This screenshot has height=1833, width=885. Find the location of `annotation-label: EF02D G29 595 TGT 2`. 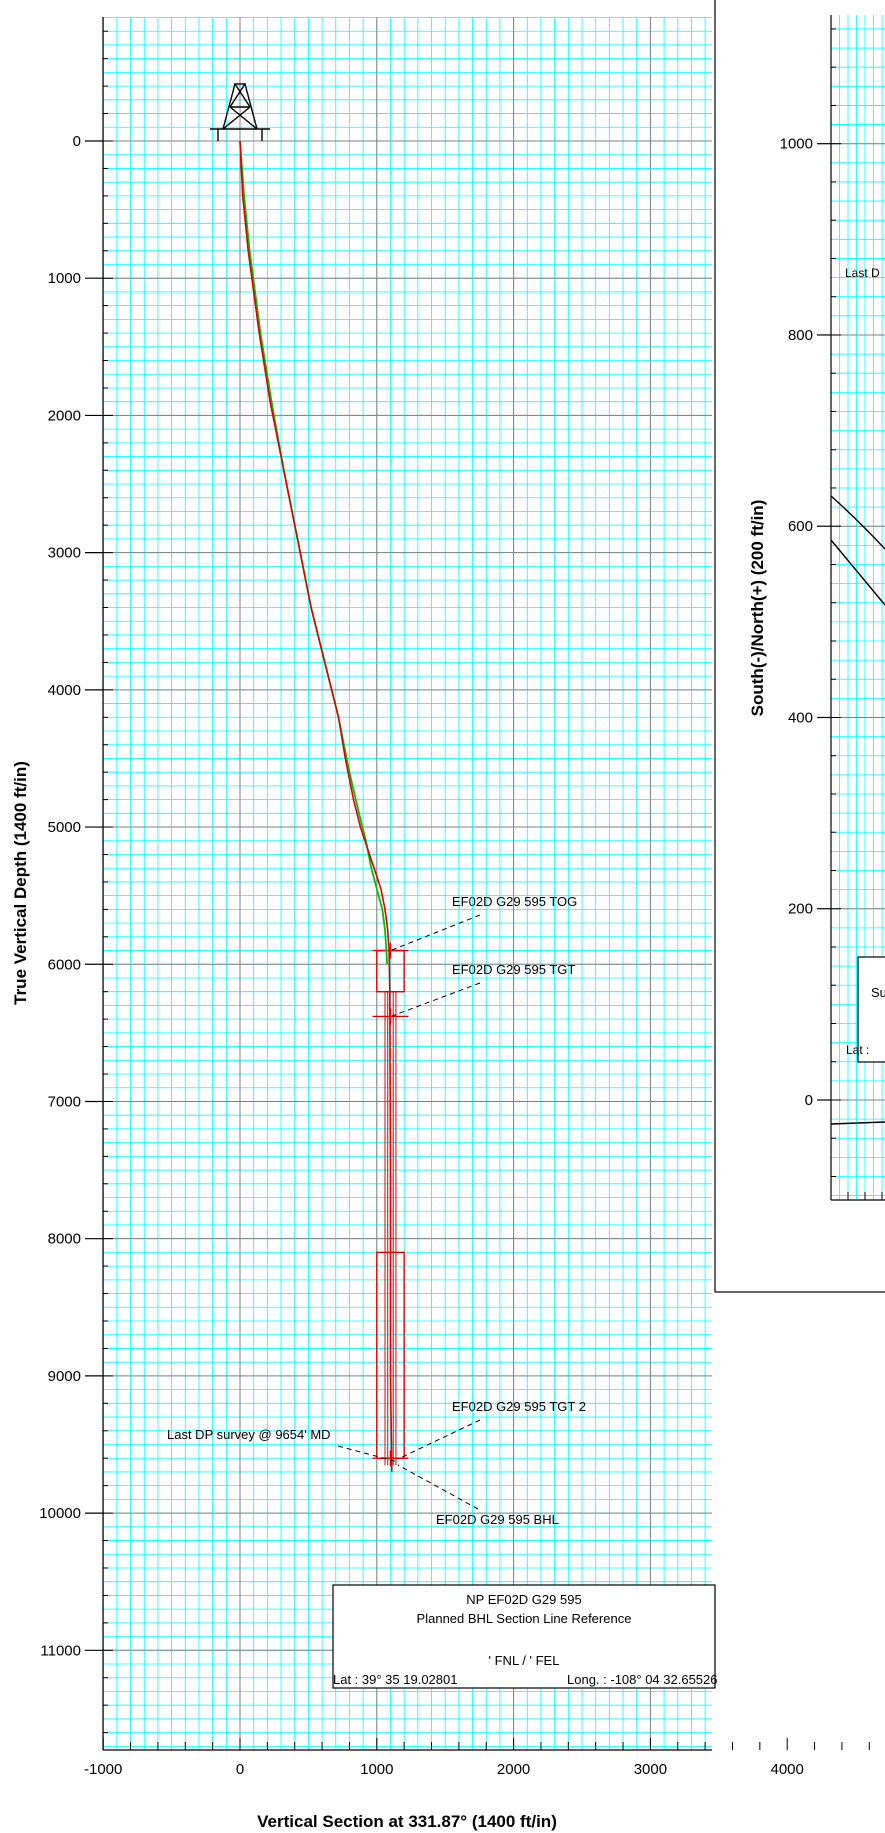

annotation-label: EF02D G29 595 TGT 2 is located at coordinates (519, 1406).